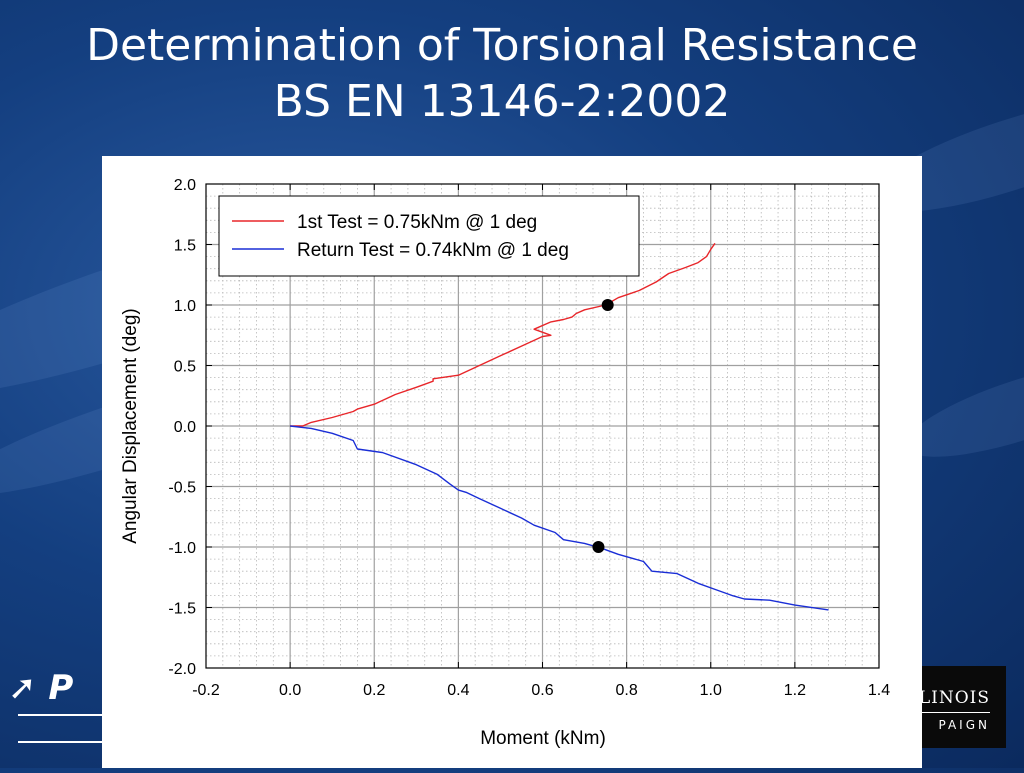 This screenshot has height=773, width=1024. Describe the element at coordinates (185, 367) in the screenshot. I see `y-tick-label: 0.5` at that location.